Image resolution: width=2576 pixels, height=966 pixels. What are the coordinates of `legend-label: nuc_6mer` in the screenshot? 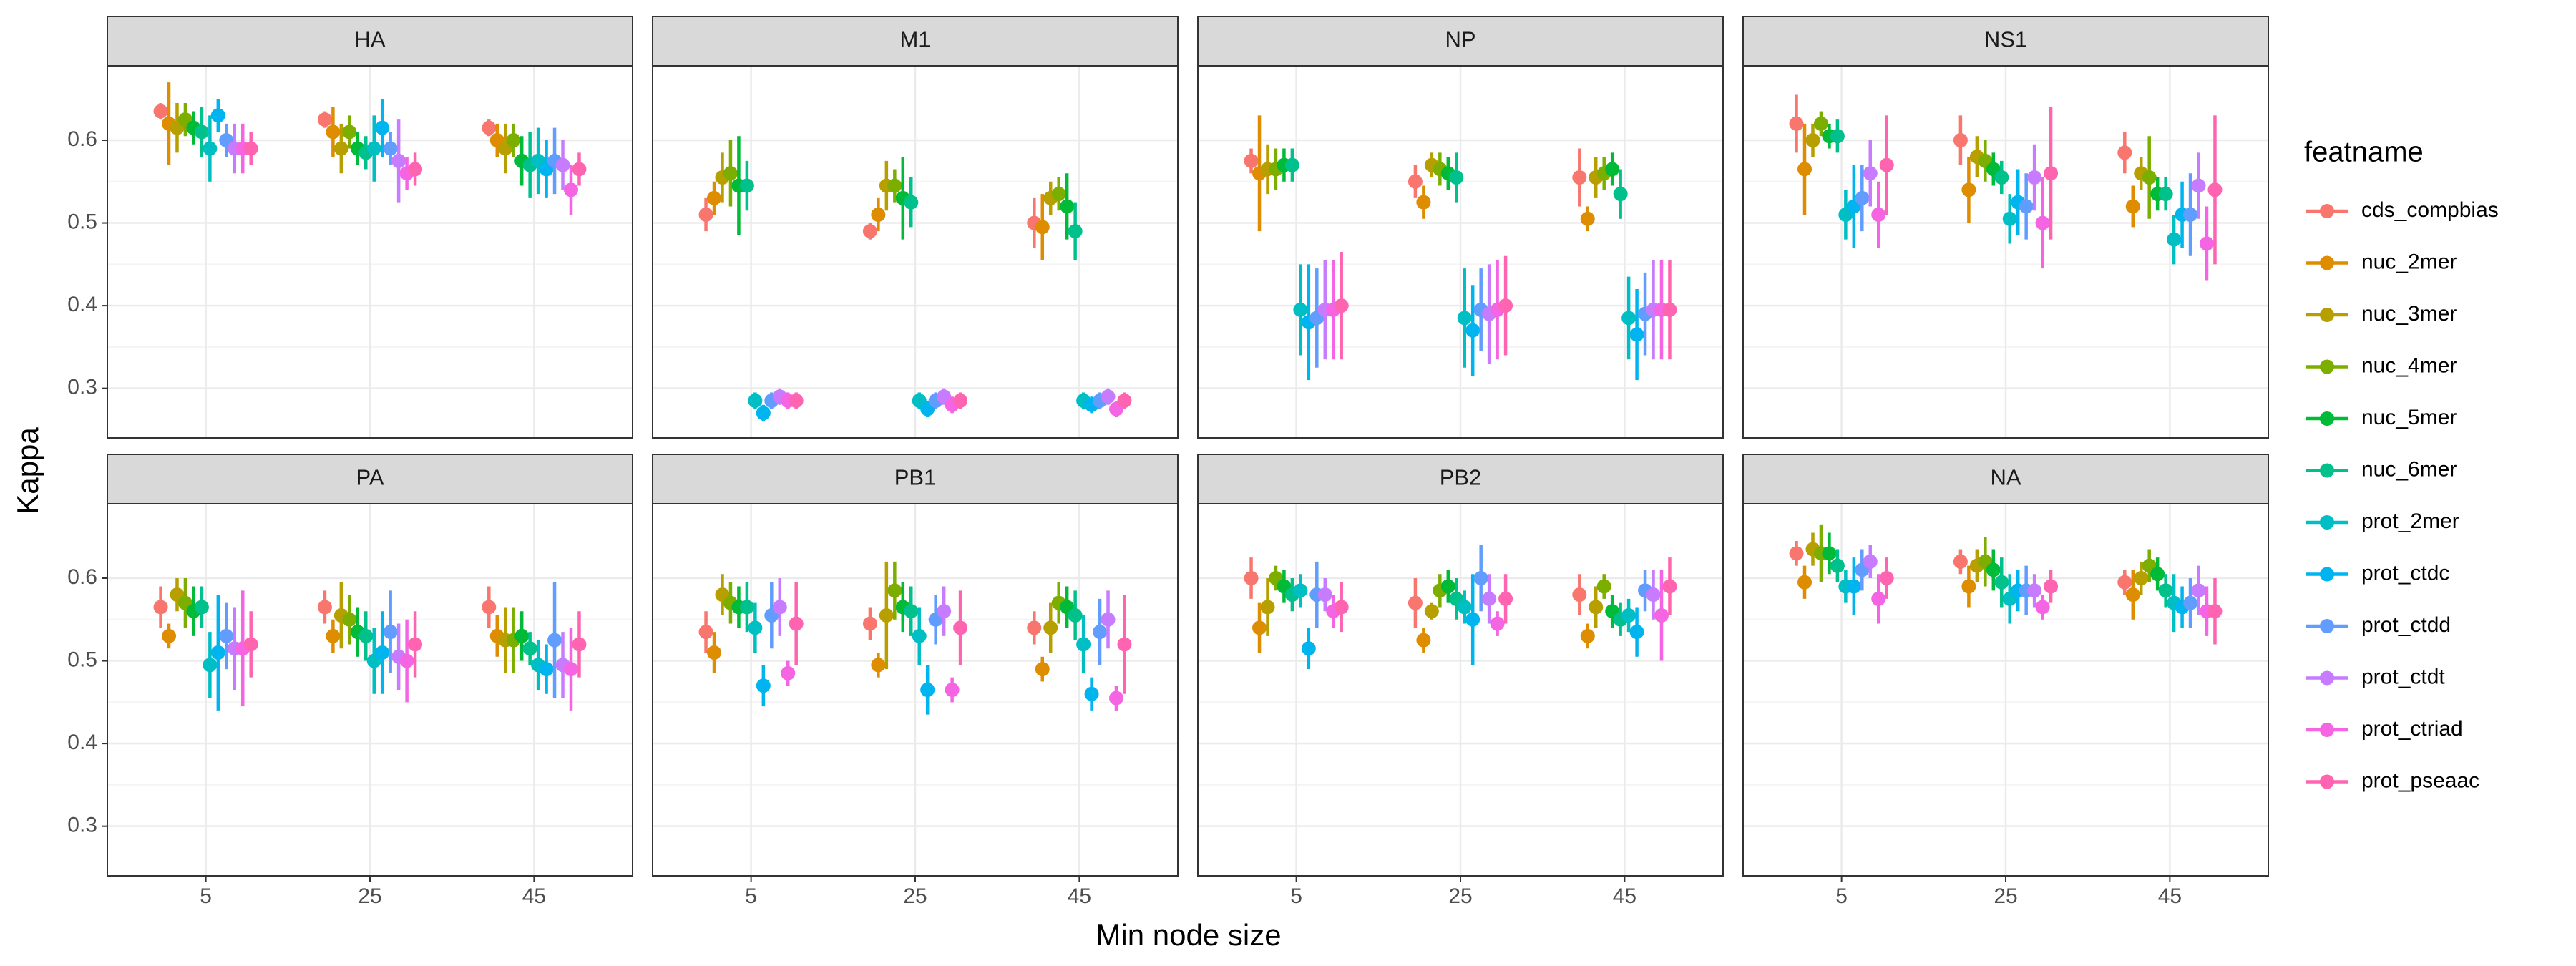 It's located at (2409, 469).